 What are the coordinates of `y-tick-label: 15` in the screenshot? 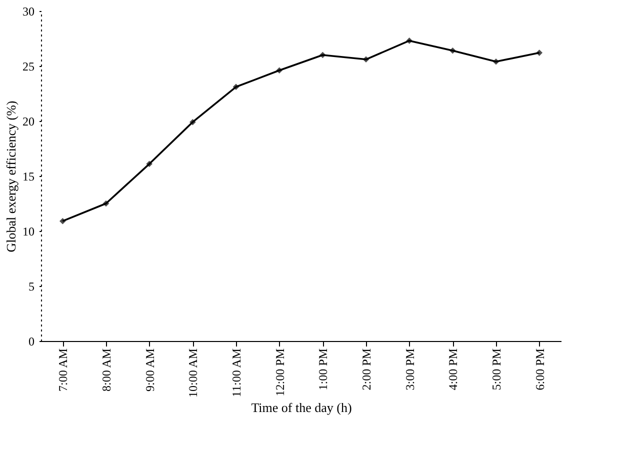 It's located at (28, 177).